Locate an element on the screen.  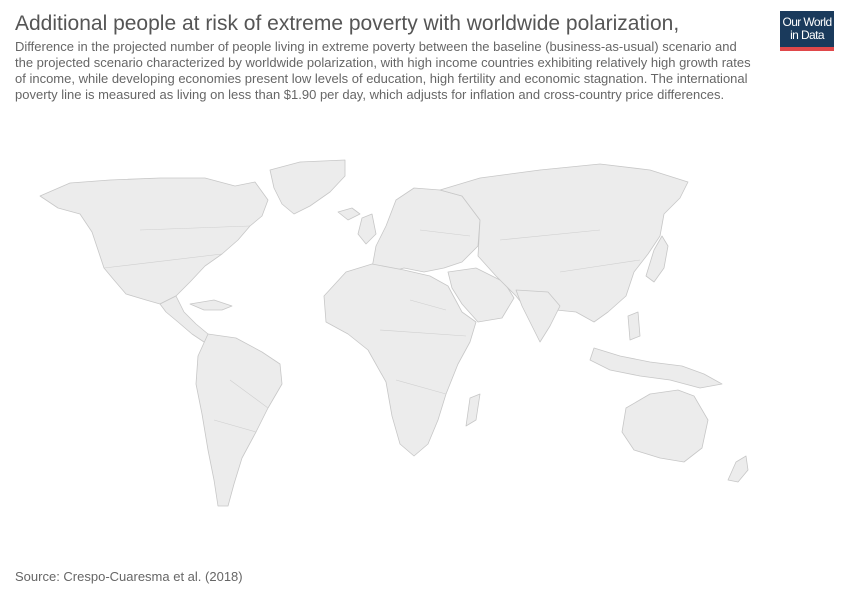
asia is located at coordinates (564, 244).